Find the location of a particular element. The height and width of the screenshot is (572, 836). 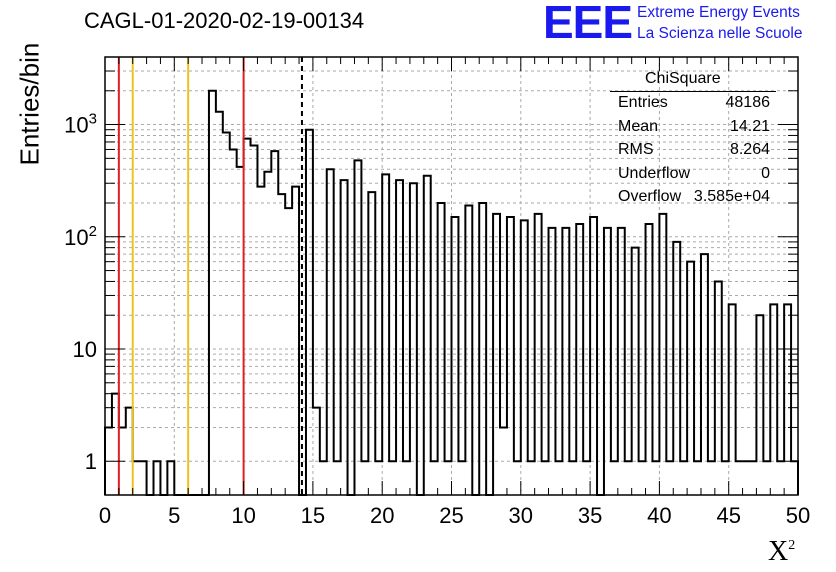

x-tick-label: 0 is located at coordinates (105, 515).